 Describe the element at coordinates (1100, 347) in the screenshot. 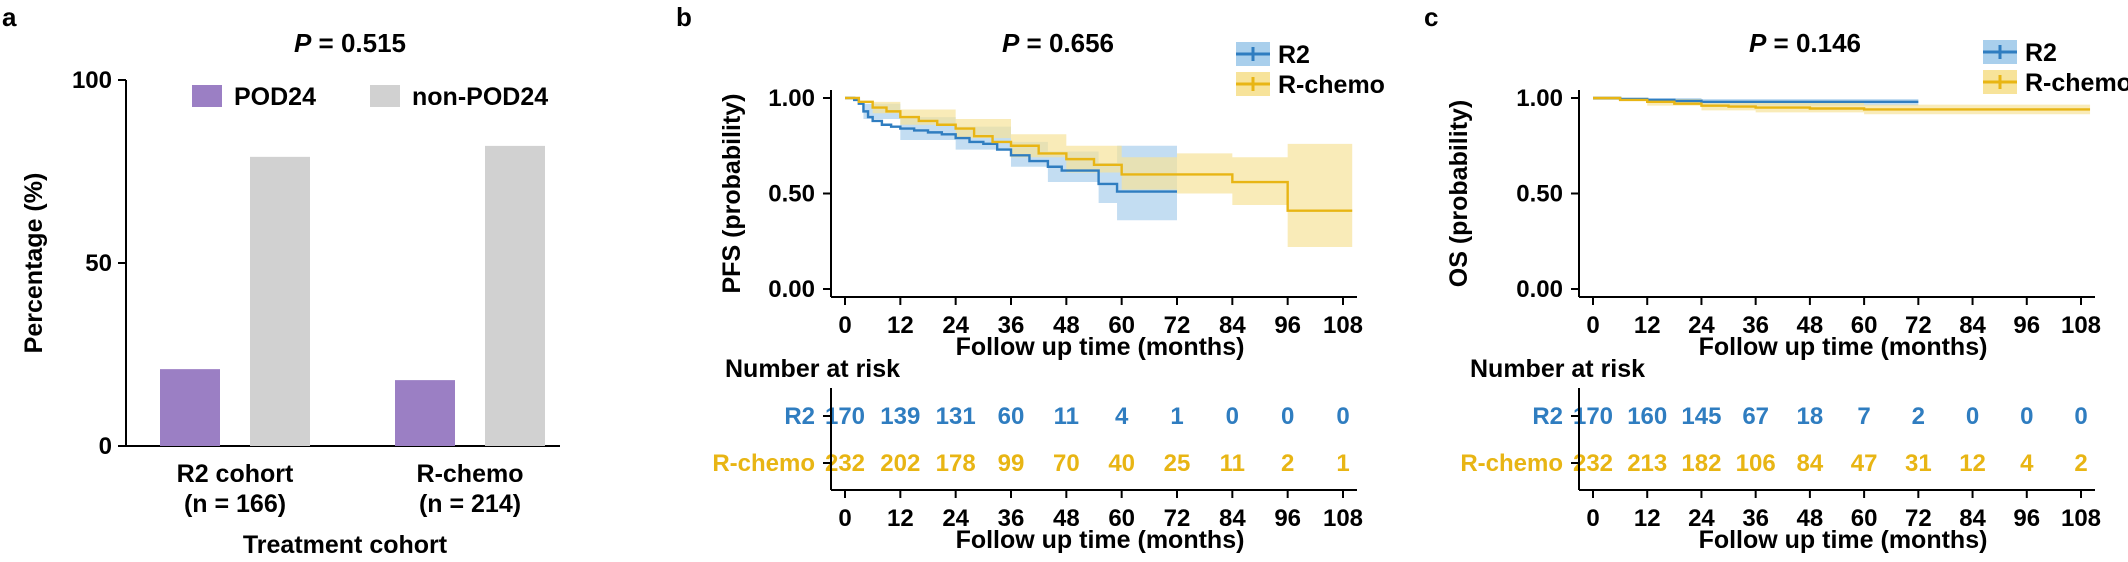

I see `x-axis-label-b: Follow up time (months)` at that location.